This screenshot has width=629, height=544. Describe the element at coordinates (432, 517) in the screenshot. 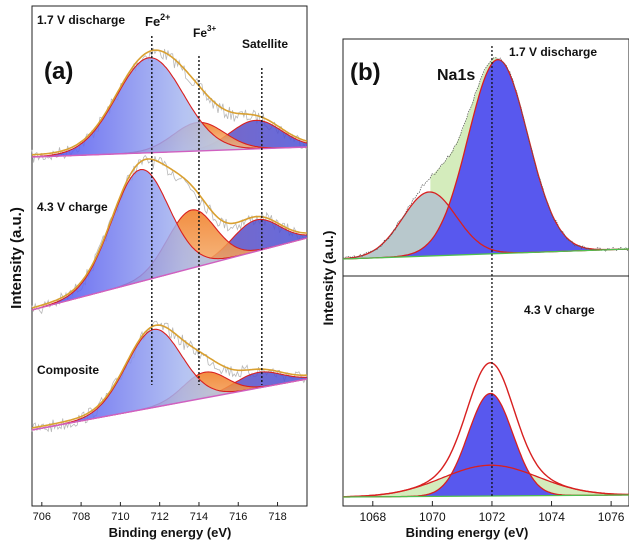

I see `x-tick-label: 1070` at that location.